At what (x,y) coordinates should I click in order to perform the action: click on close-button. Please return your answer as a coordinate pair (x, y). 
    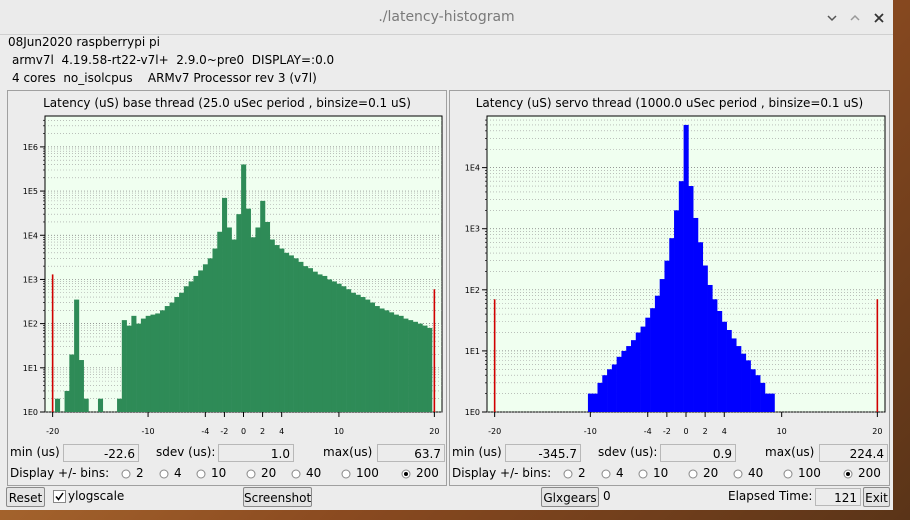
    Looking at the image, I should click on (879, 18).